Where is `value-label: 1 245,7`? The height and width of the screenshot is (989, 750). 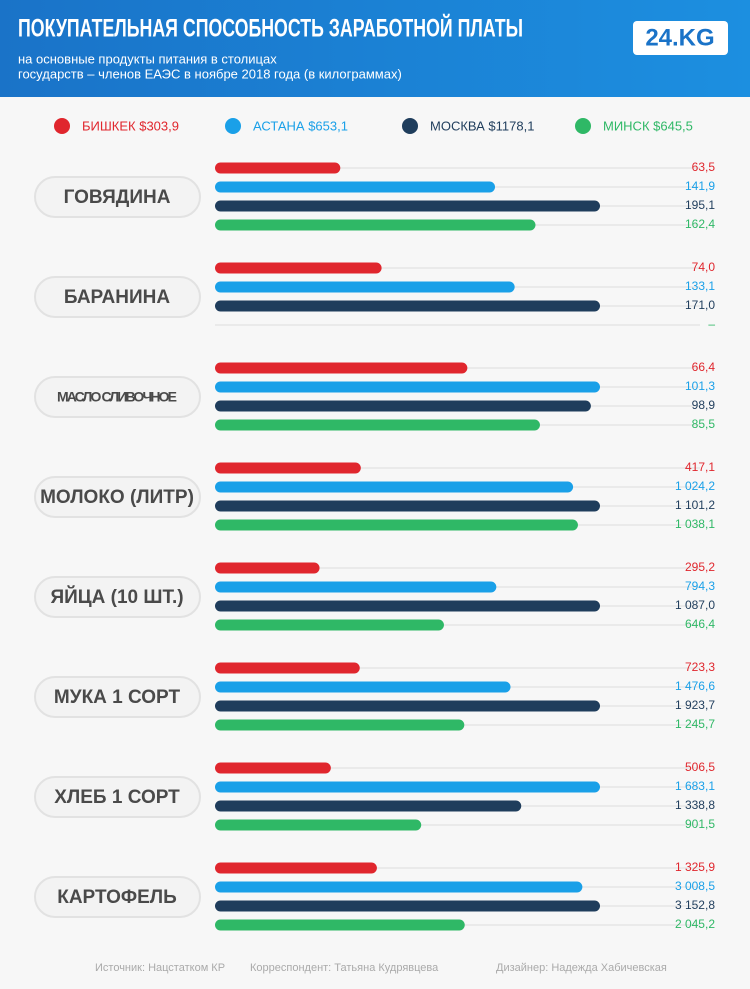 value-label: 1 245,7 is located at coordinates (695, 724).